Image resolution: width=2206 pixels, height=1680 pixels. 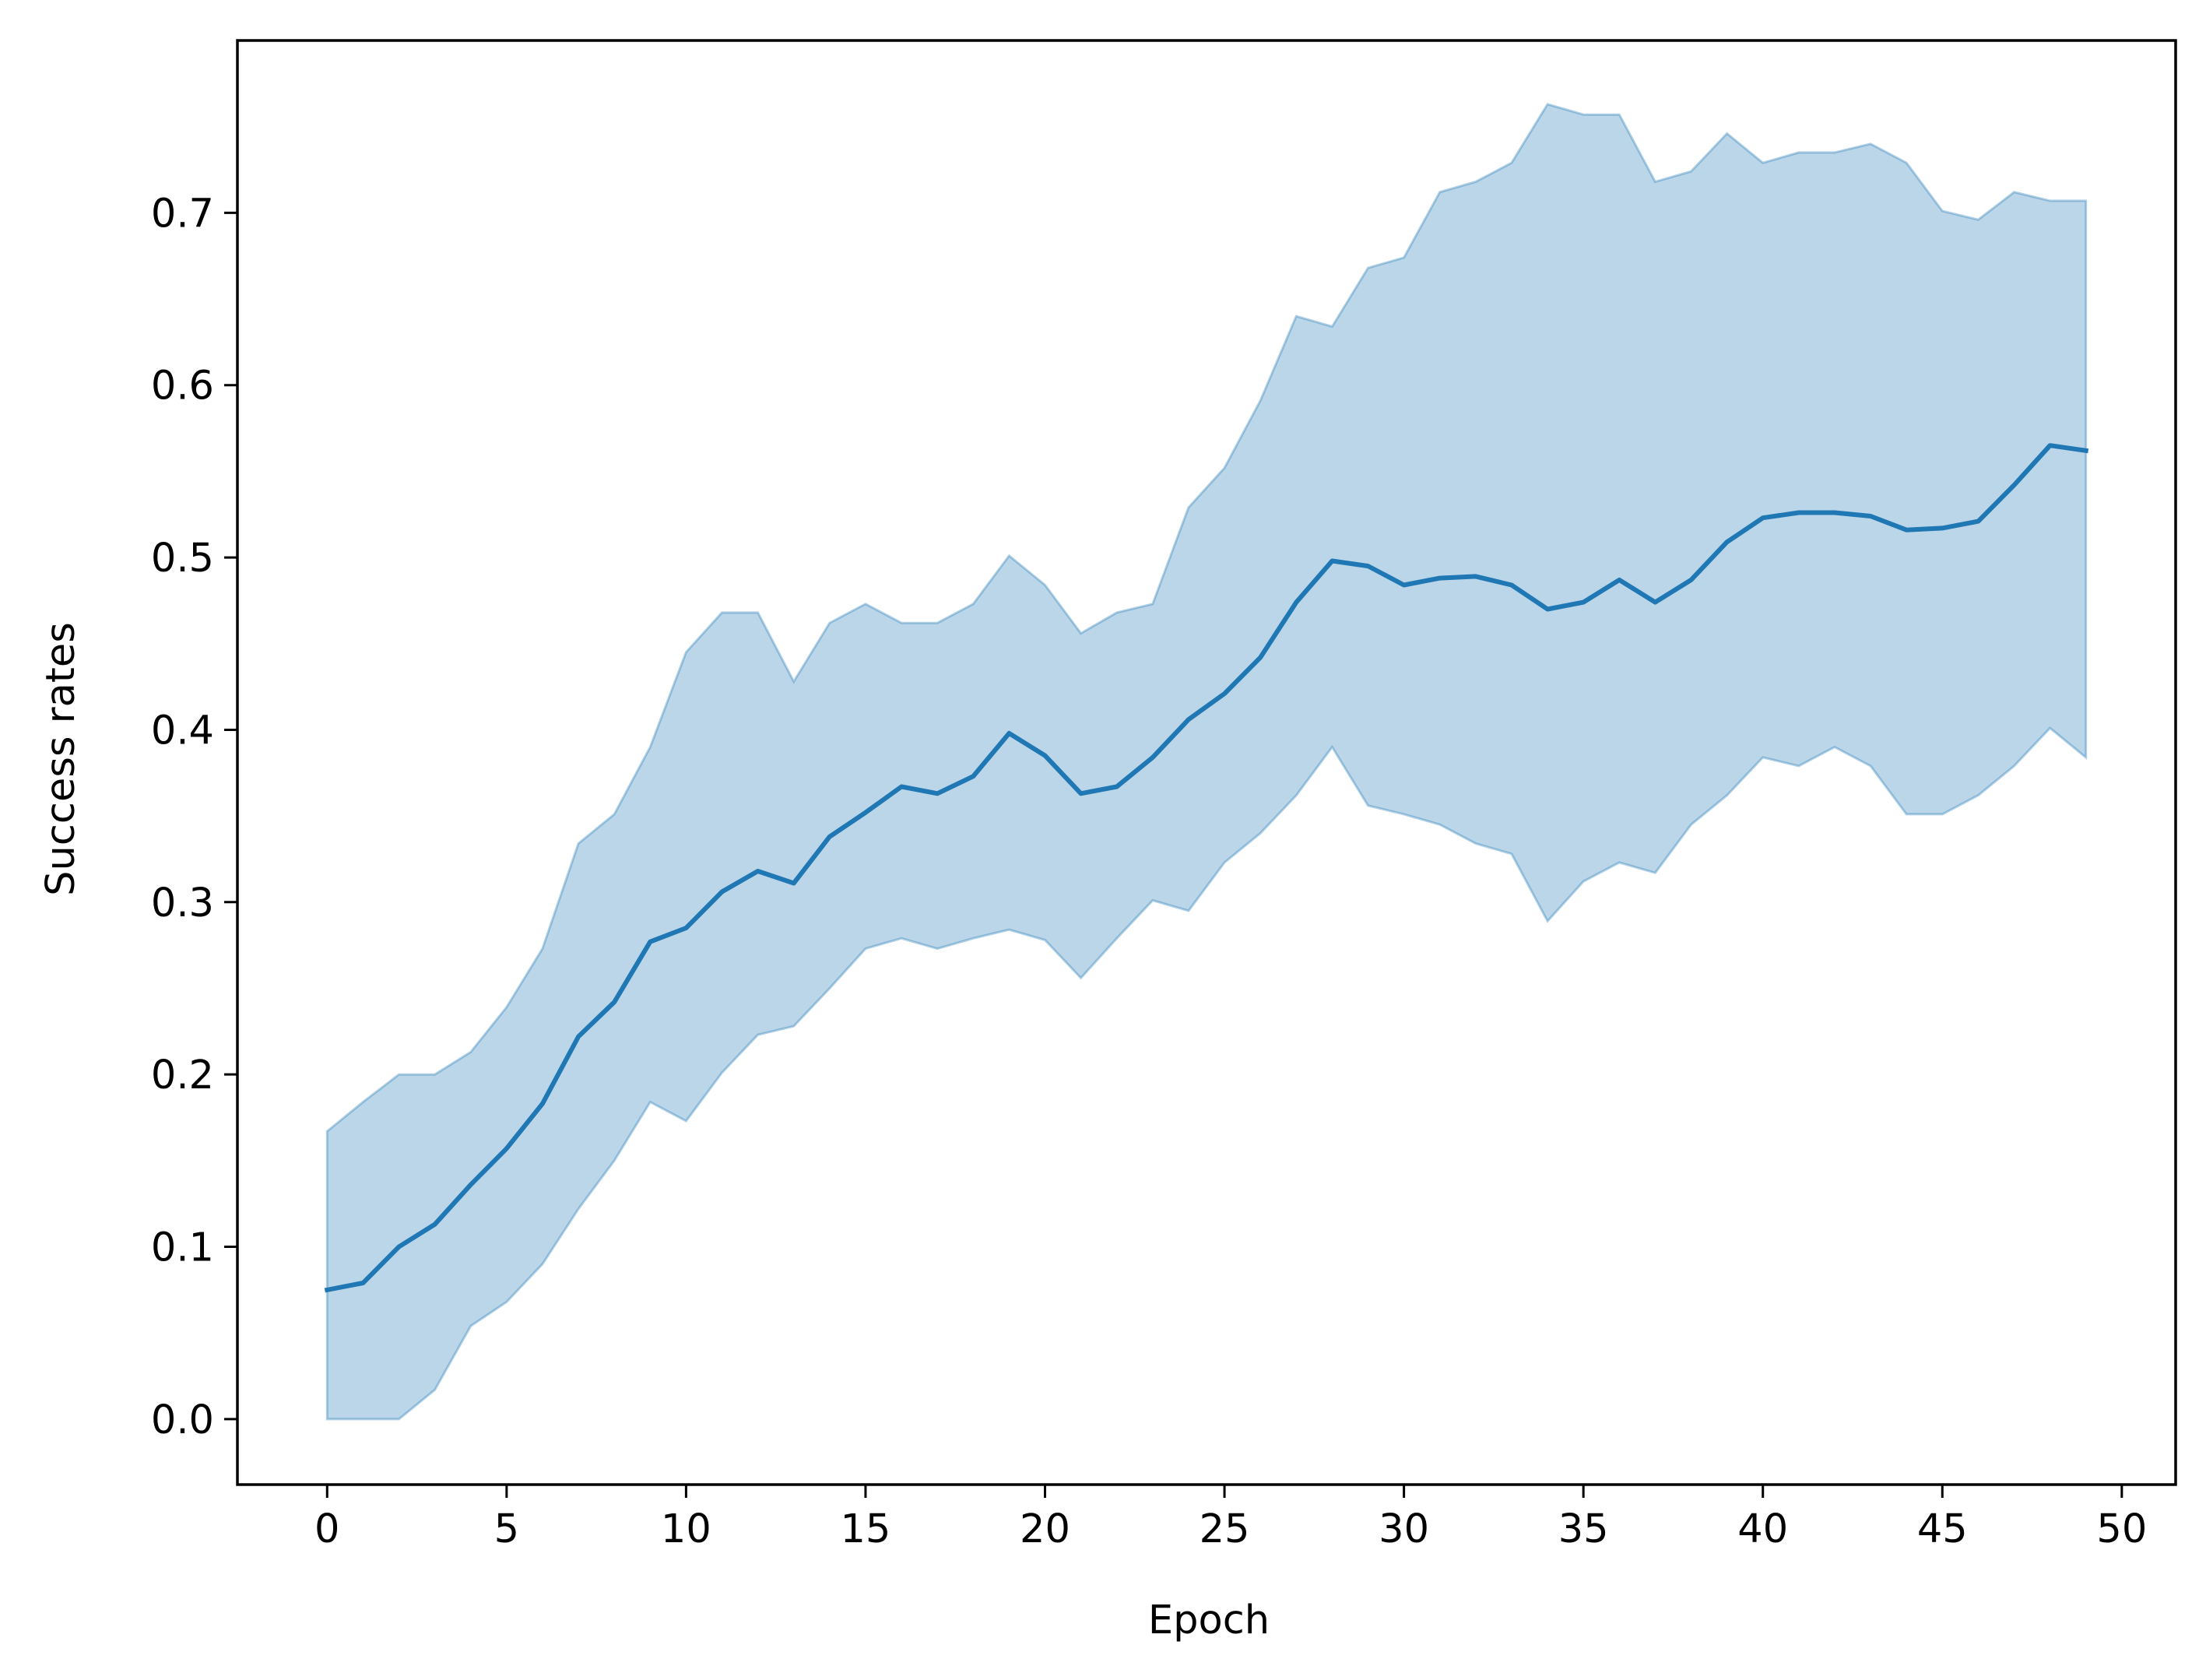 I want to click on y-axis-label: Success rates, so click(x=61, y=759).